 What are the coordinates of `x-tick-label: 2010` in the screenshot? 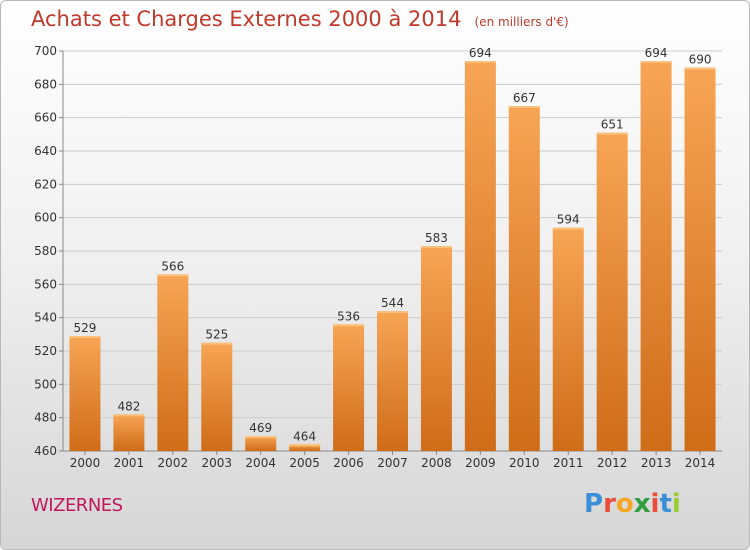 It's located at (524, 463).